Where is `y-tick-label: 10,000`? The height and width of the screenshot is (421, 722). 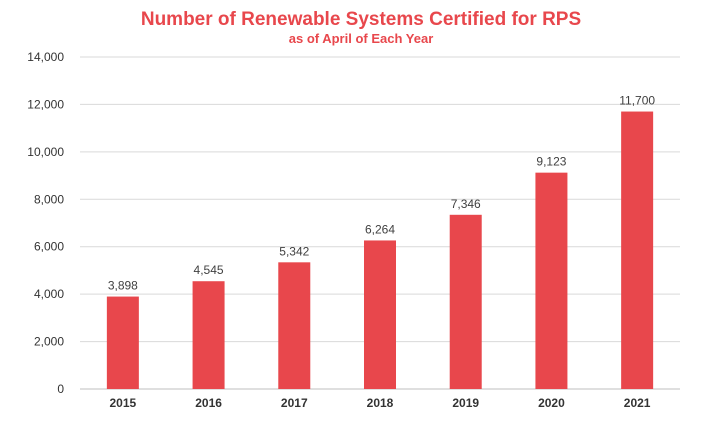 y-tick-label: 10,000 is located at coordinates (45, 152).